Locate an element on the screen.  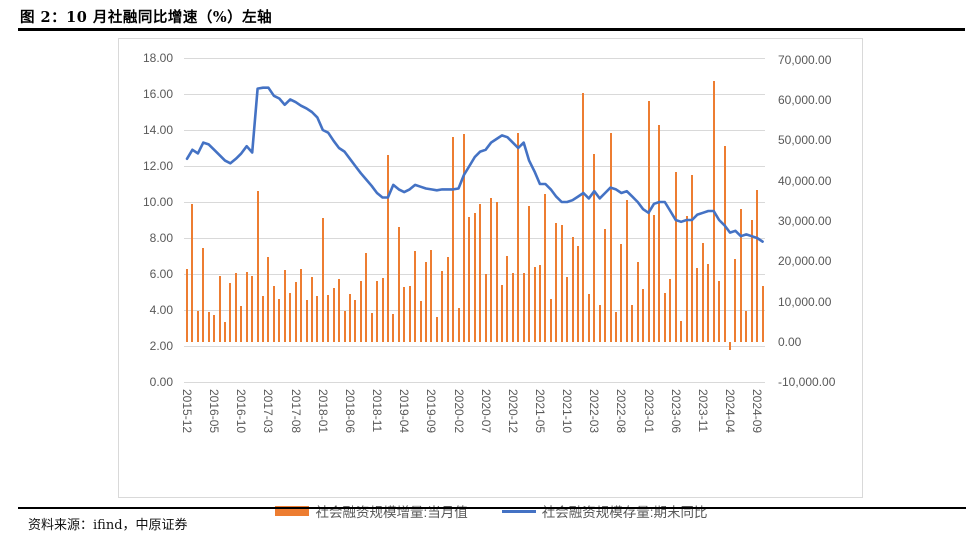
source-rule is located at coordinates (492, 508).